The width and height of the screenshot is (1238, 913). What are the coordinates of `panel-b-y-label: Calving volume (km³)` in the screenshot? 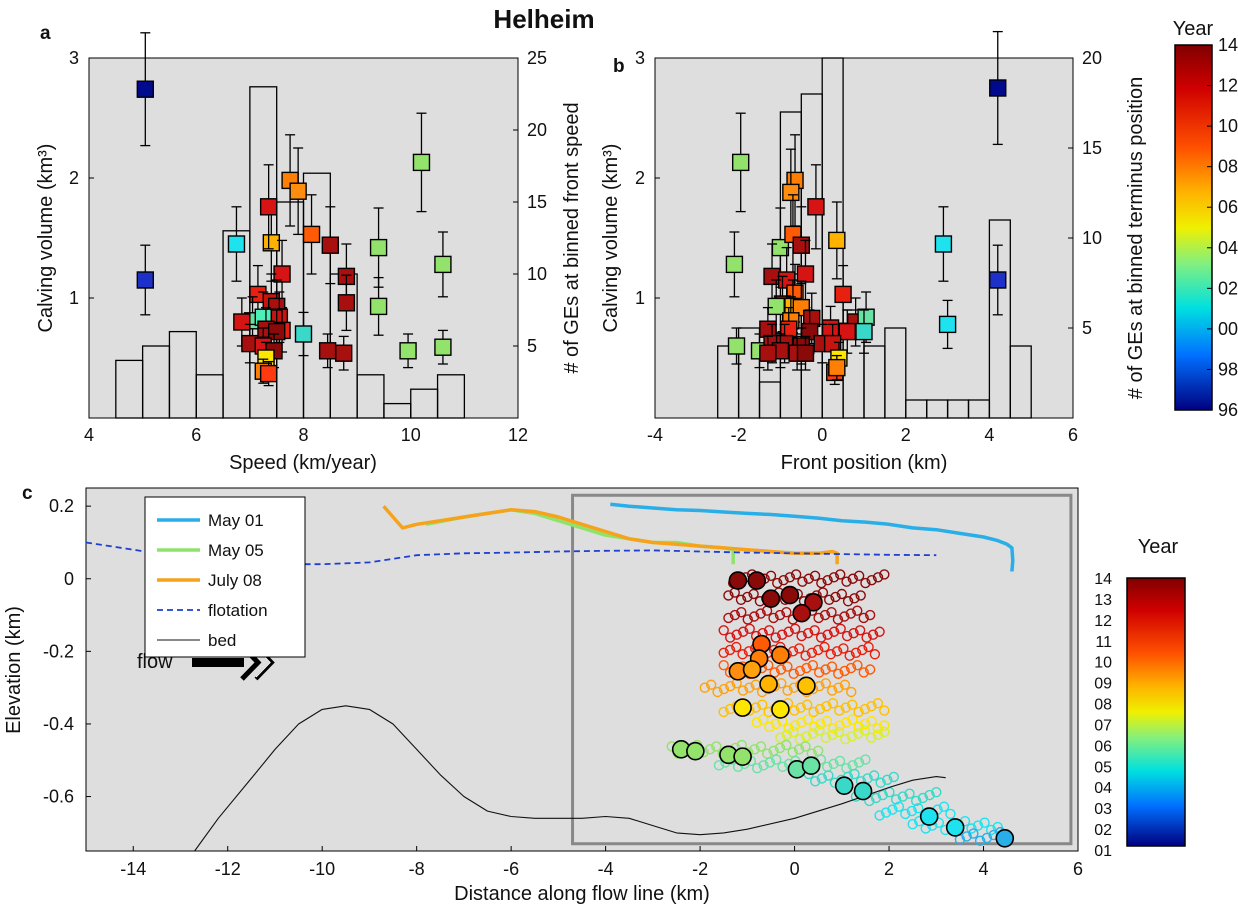 It's located at (611, 238).